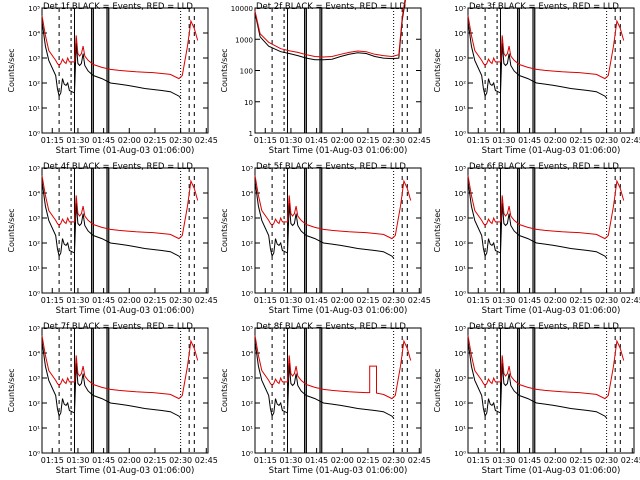 The height and width of the screenshot is (480, 640). Describe the element at coordinates (244, 40) in the screenshot. I see `y-tick-label: 1000` at that location.